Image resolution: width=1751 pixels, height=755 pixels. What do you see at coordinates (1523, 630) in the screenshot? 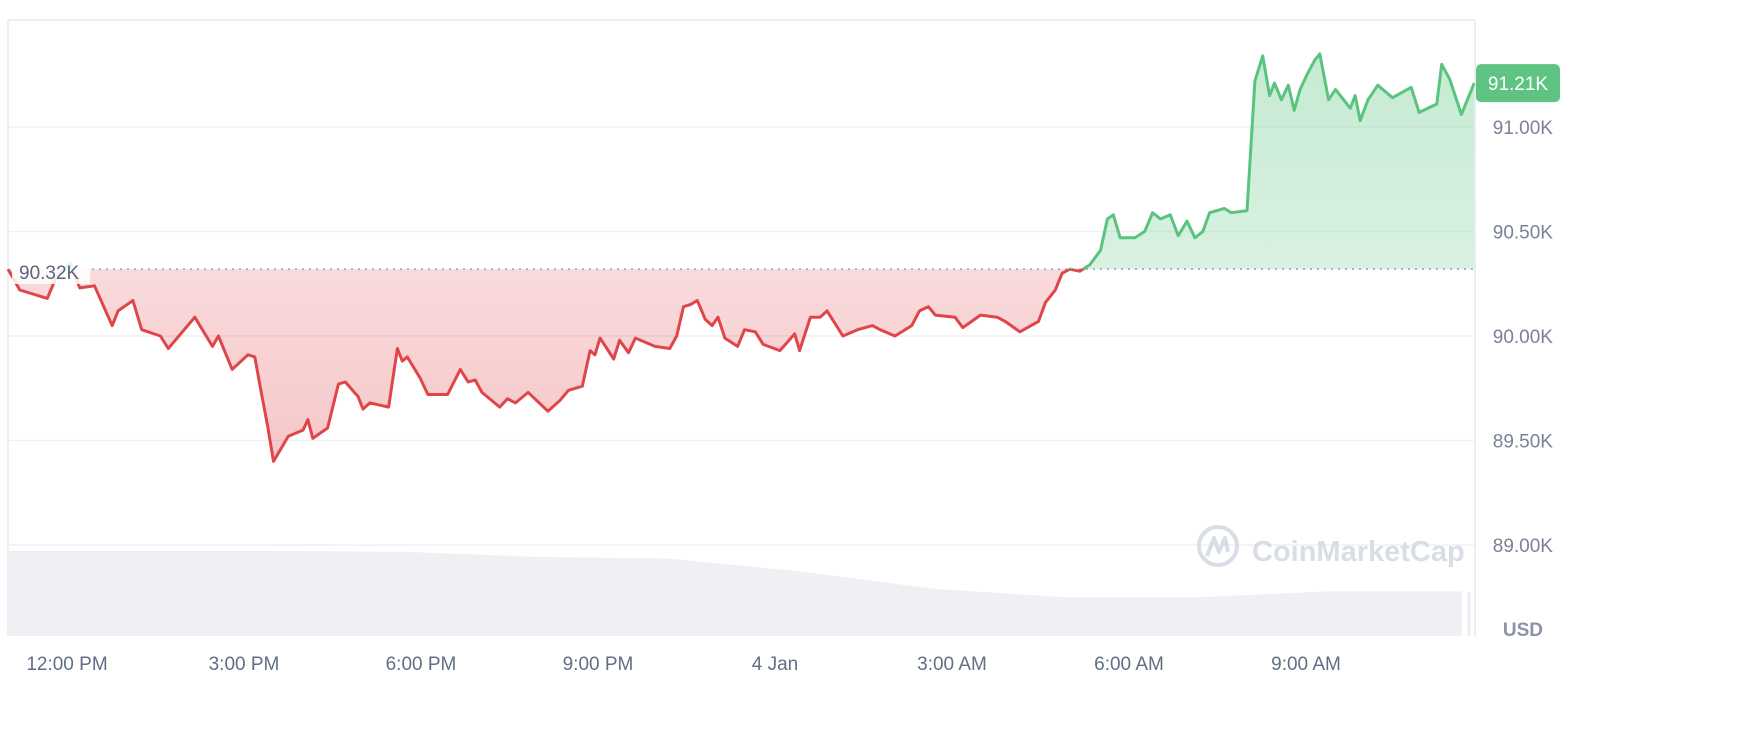
I see `currency-label: USD` at bounding box center [1523, 630].